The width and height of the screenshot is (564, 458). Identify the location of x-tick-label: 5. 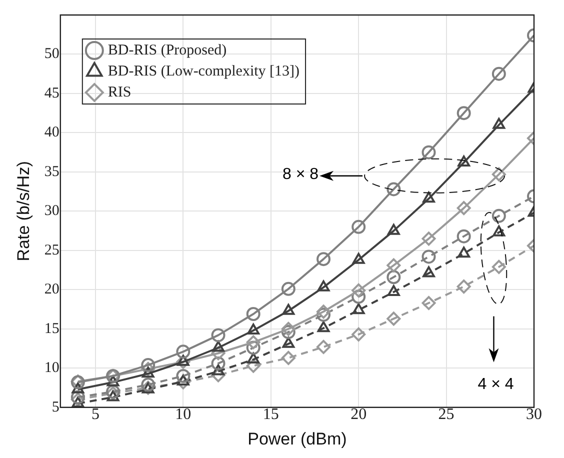
(95, 415).